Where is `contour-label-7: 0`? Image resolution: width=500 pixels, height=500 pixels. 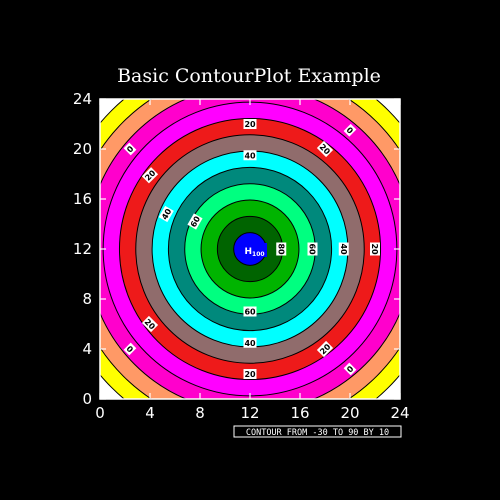
contour-label-7: 0 is located at coordinates (130, 349).